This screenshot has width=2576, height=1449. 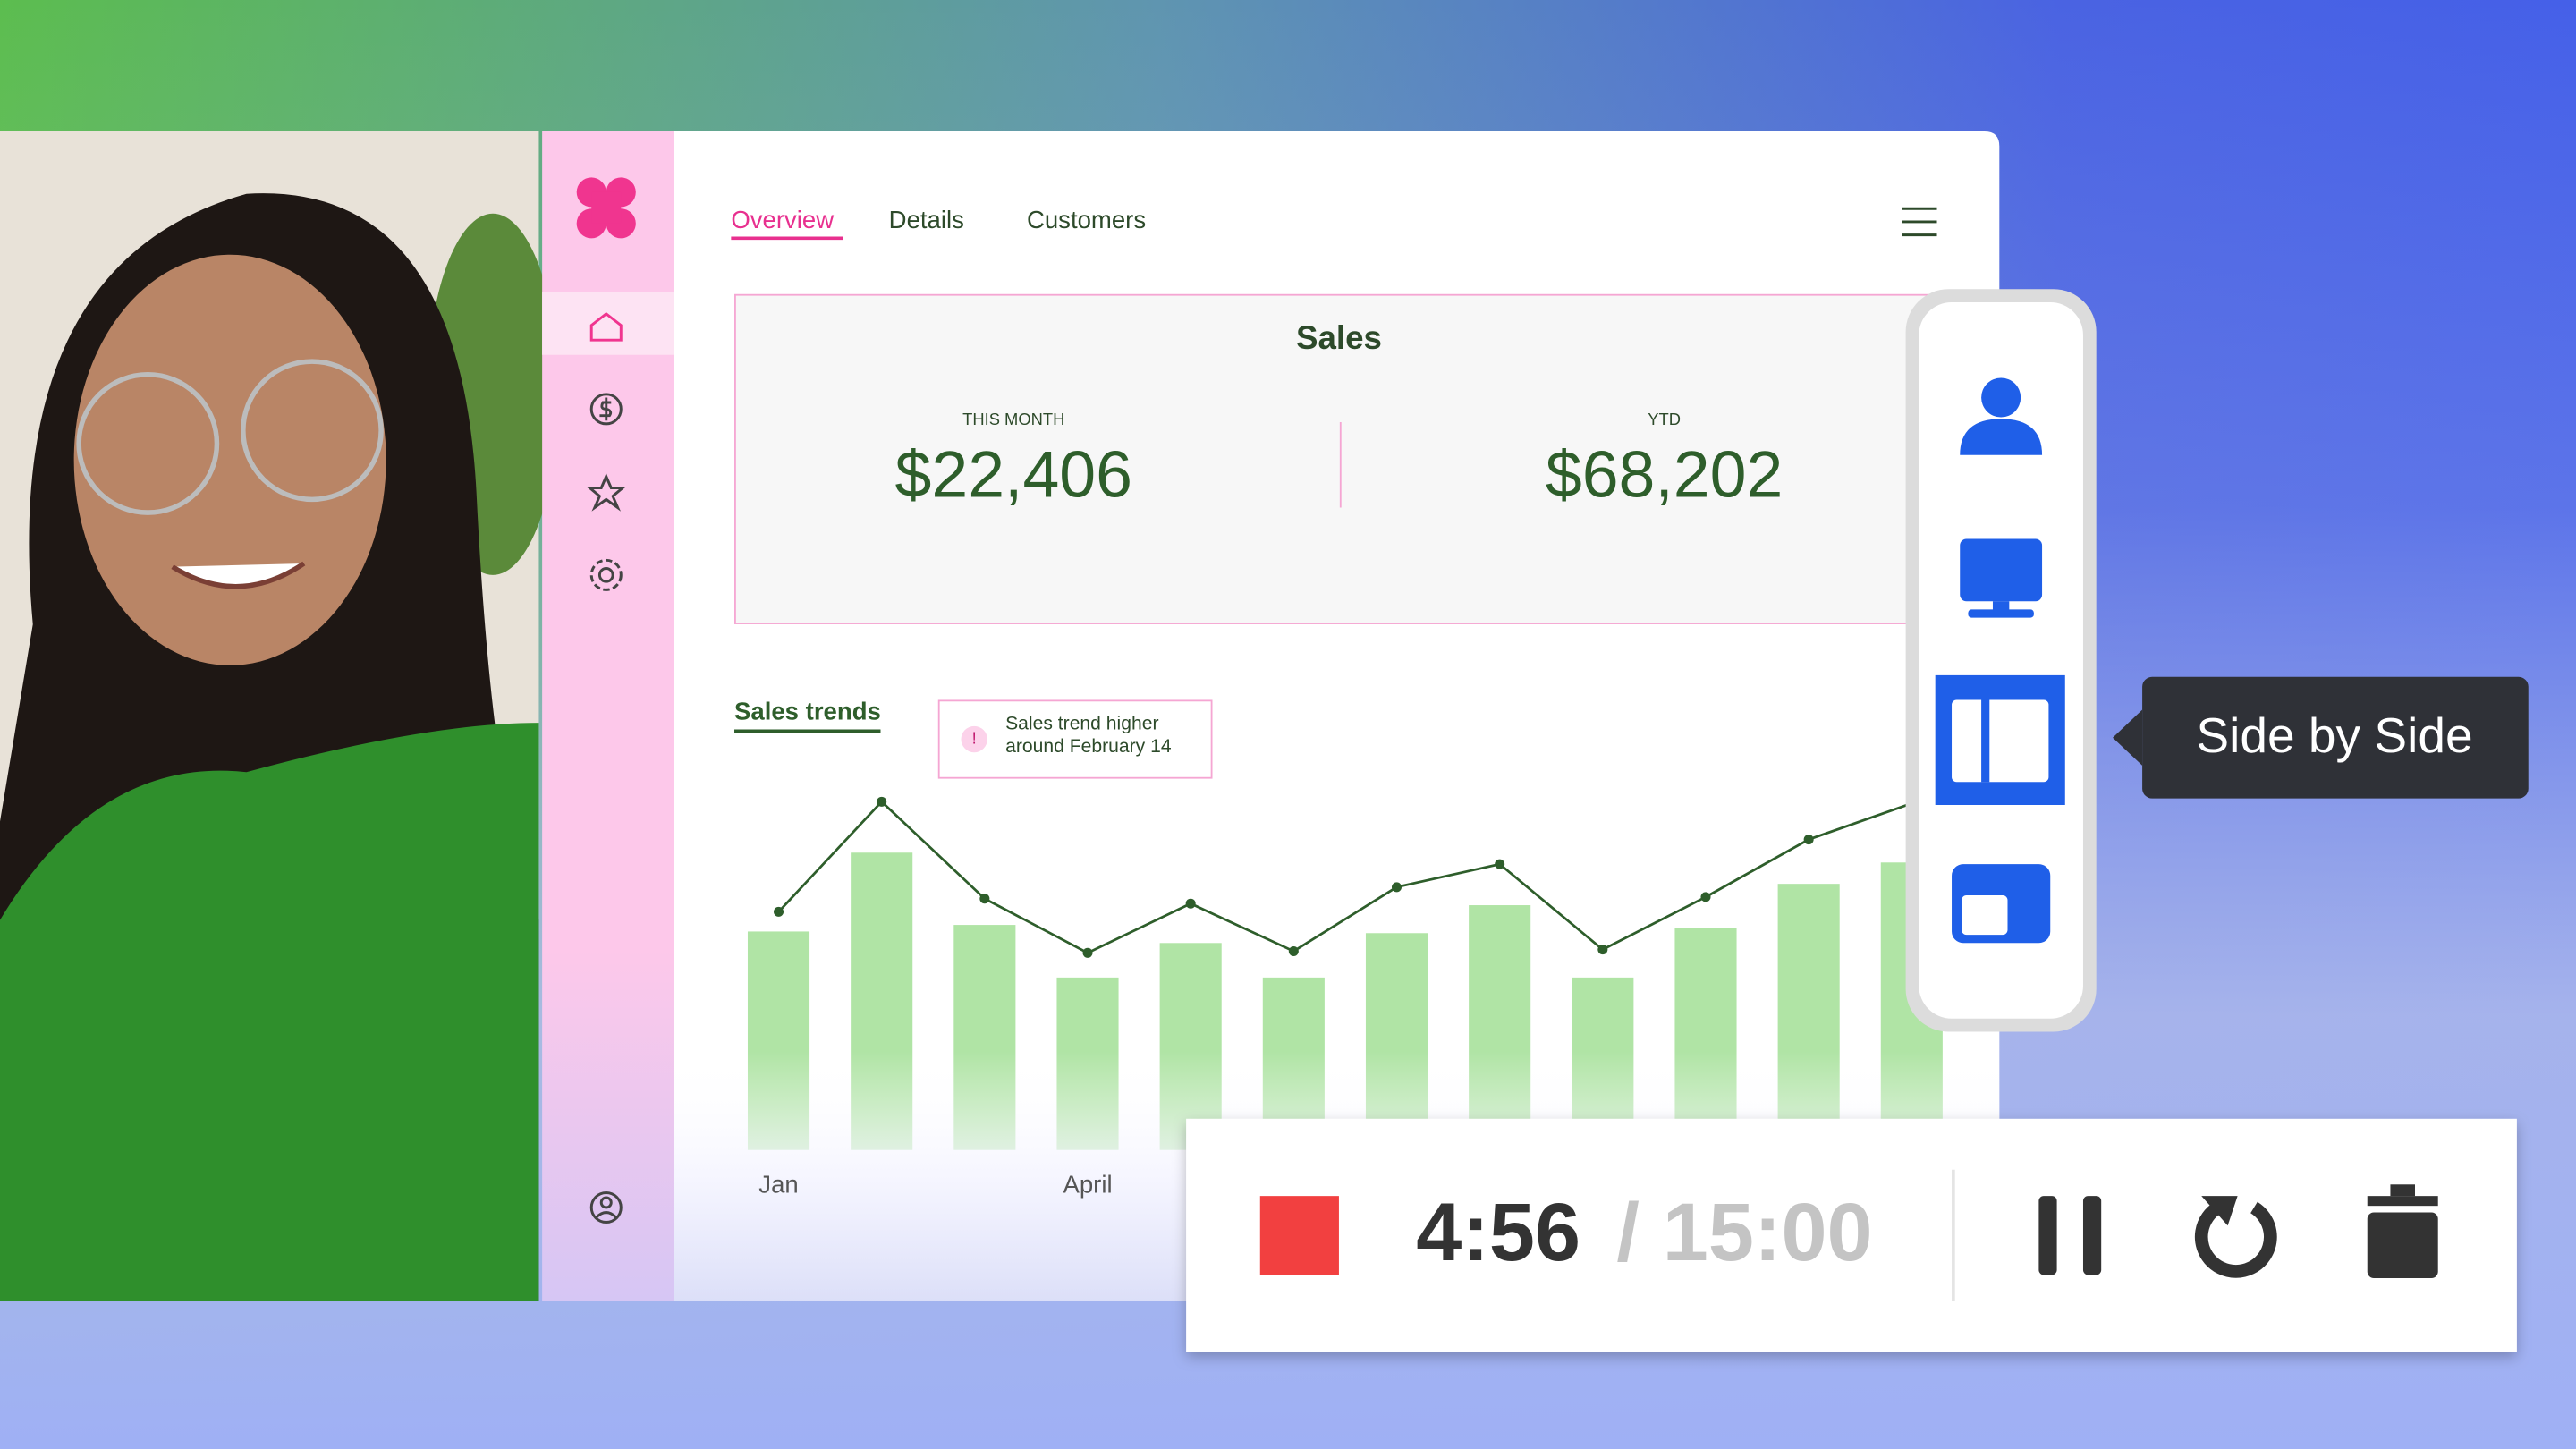 I want to click on restart-button, so click(x=2235, y=1237).